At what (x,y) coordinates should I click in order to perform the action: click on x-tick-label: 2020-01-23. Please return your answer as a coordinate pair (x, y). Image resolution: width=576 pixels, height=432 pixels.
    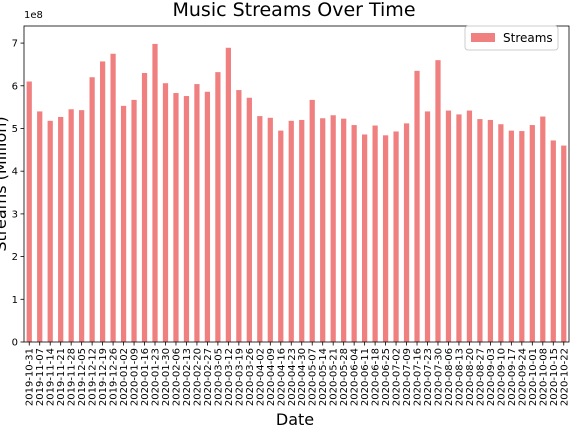
    Looking at the image, I should click on (156, 377).